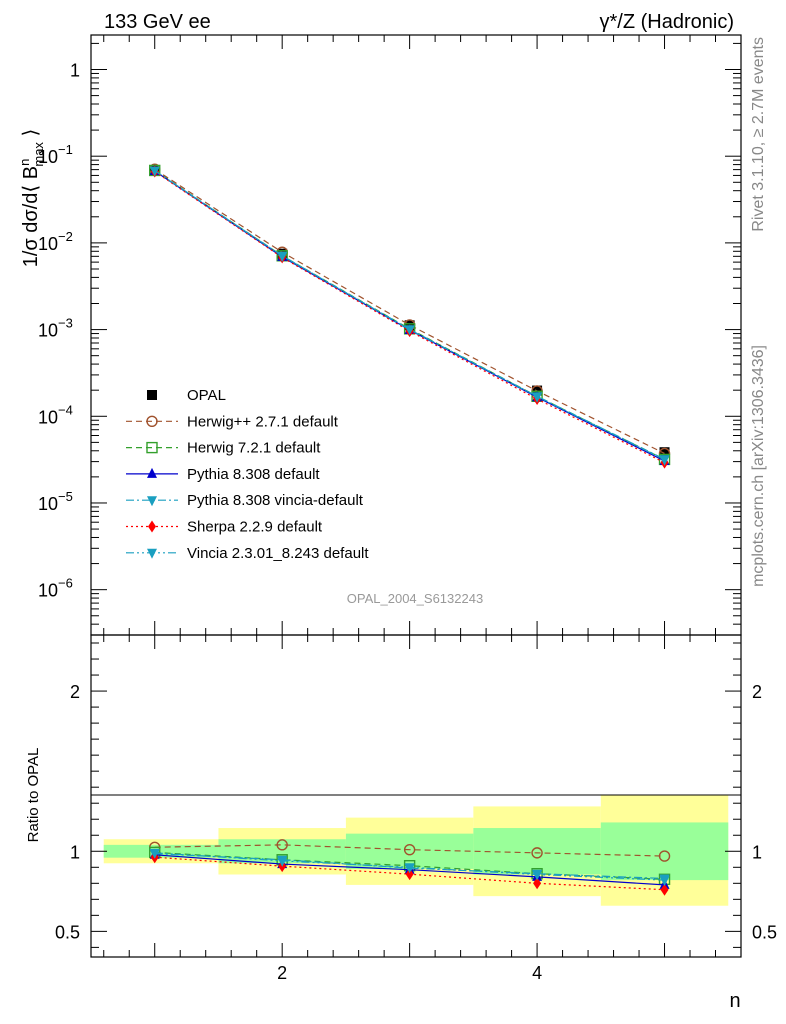 The image size is (786, 1024). Describe the element at coordinates (75, 70) in the screenshot. I see `y-tick-label: 1` at that location.